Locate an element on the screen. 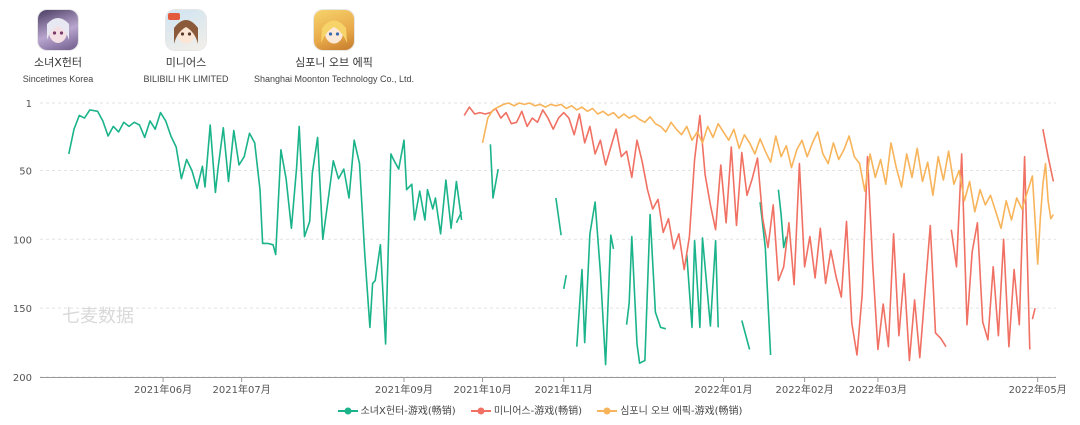  legend-item-1: 미니어스-游戏(畅销) is located at coordinates (526, 409).